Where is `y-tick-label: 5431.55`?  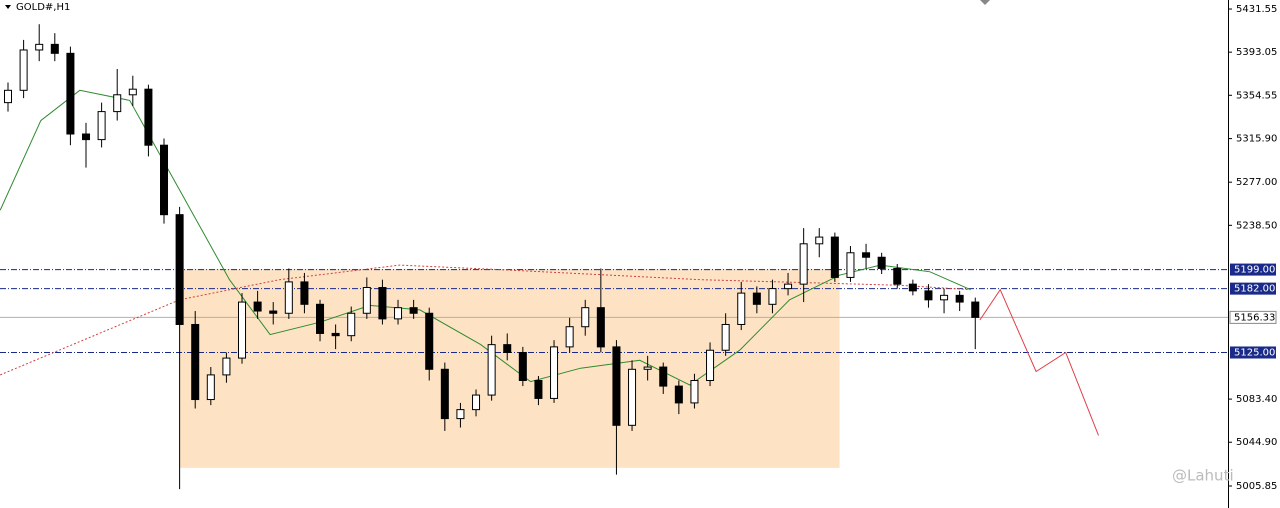
y-tick-label: 5431.55 is located at coordinates (1256, 9).